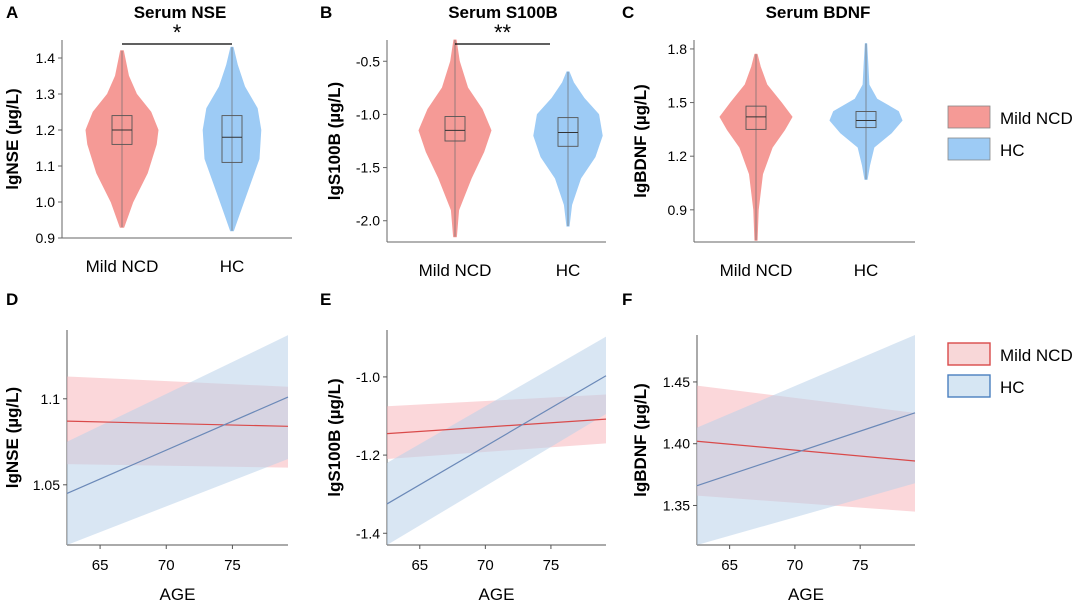  I want to click on y-tick-label: 1.45, so click(676, 382).